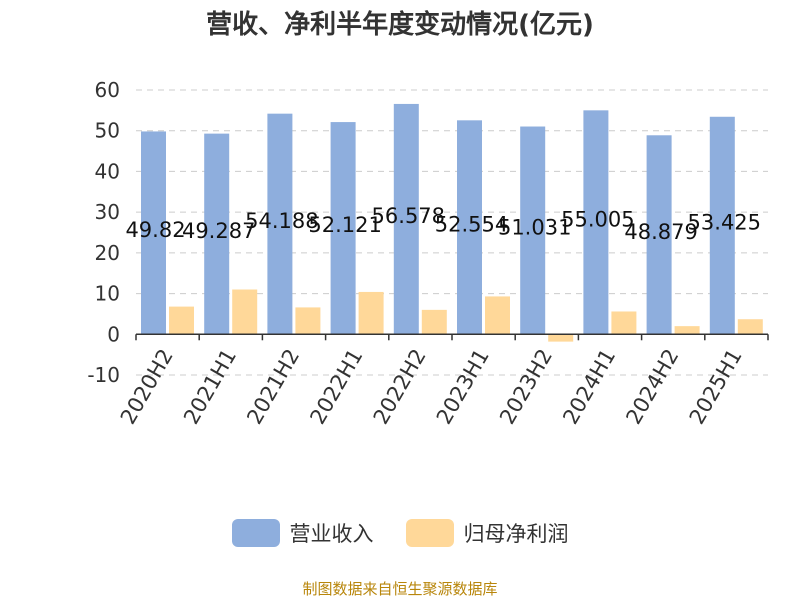 This screenshot has height=600, width=800. Describe the element at coordinates (281, 221) in the screenshot. I see `data-label-revenue: 54.188` at that location.